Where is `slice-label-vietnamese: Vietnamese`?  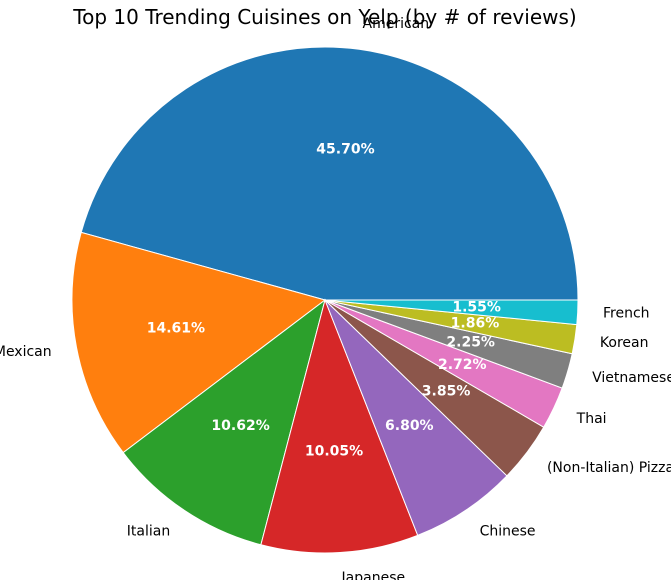 slice-label-vietnamese: Vietnamese is located at coordinates (631, 378).